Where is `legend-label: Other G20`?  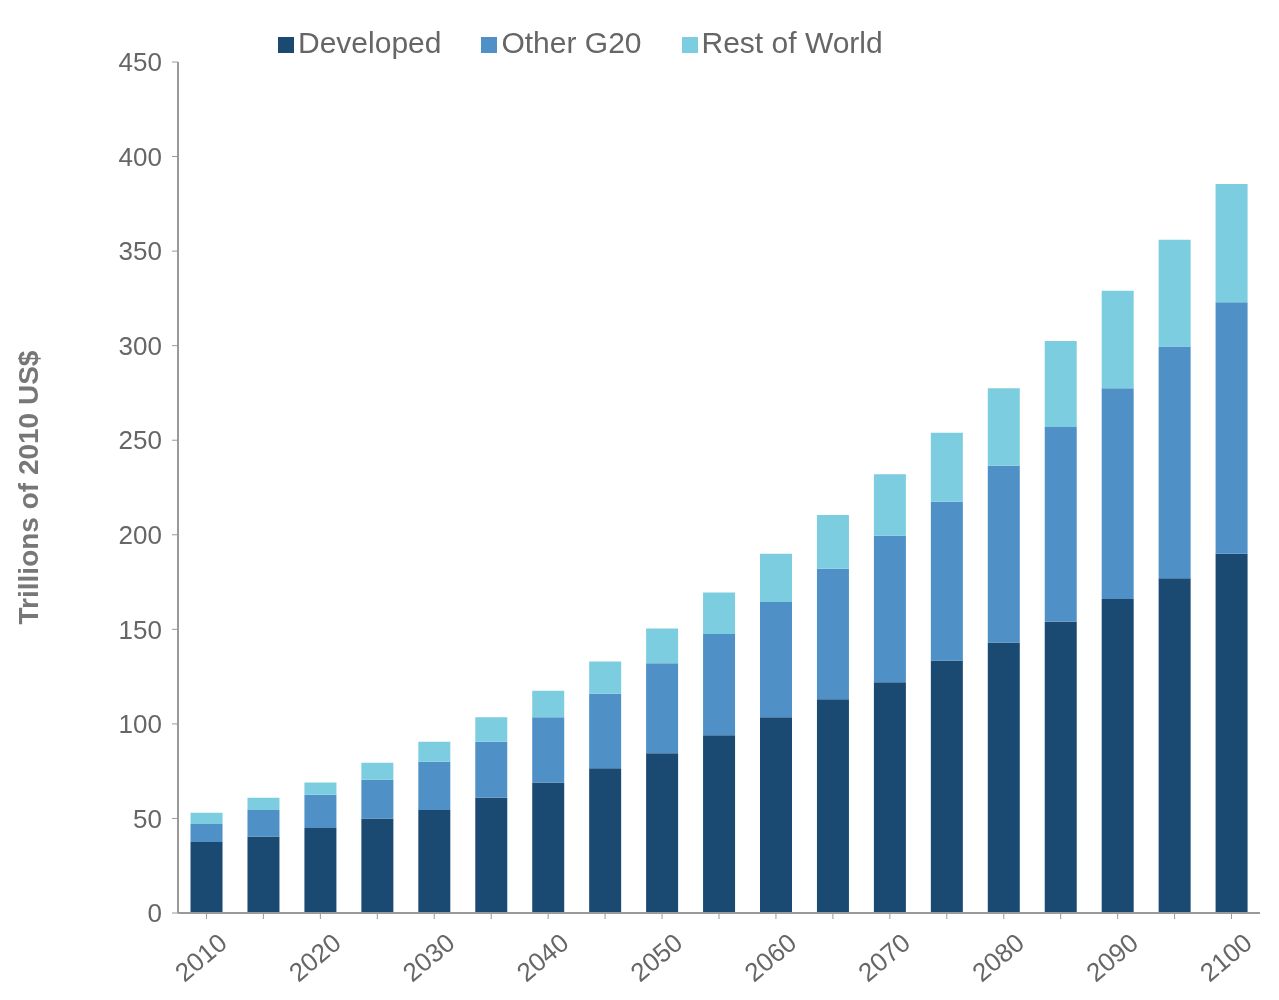
legend-label: Other G20 is located at coordinates (571, 42).